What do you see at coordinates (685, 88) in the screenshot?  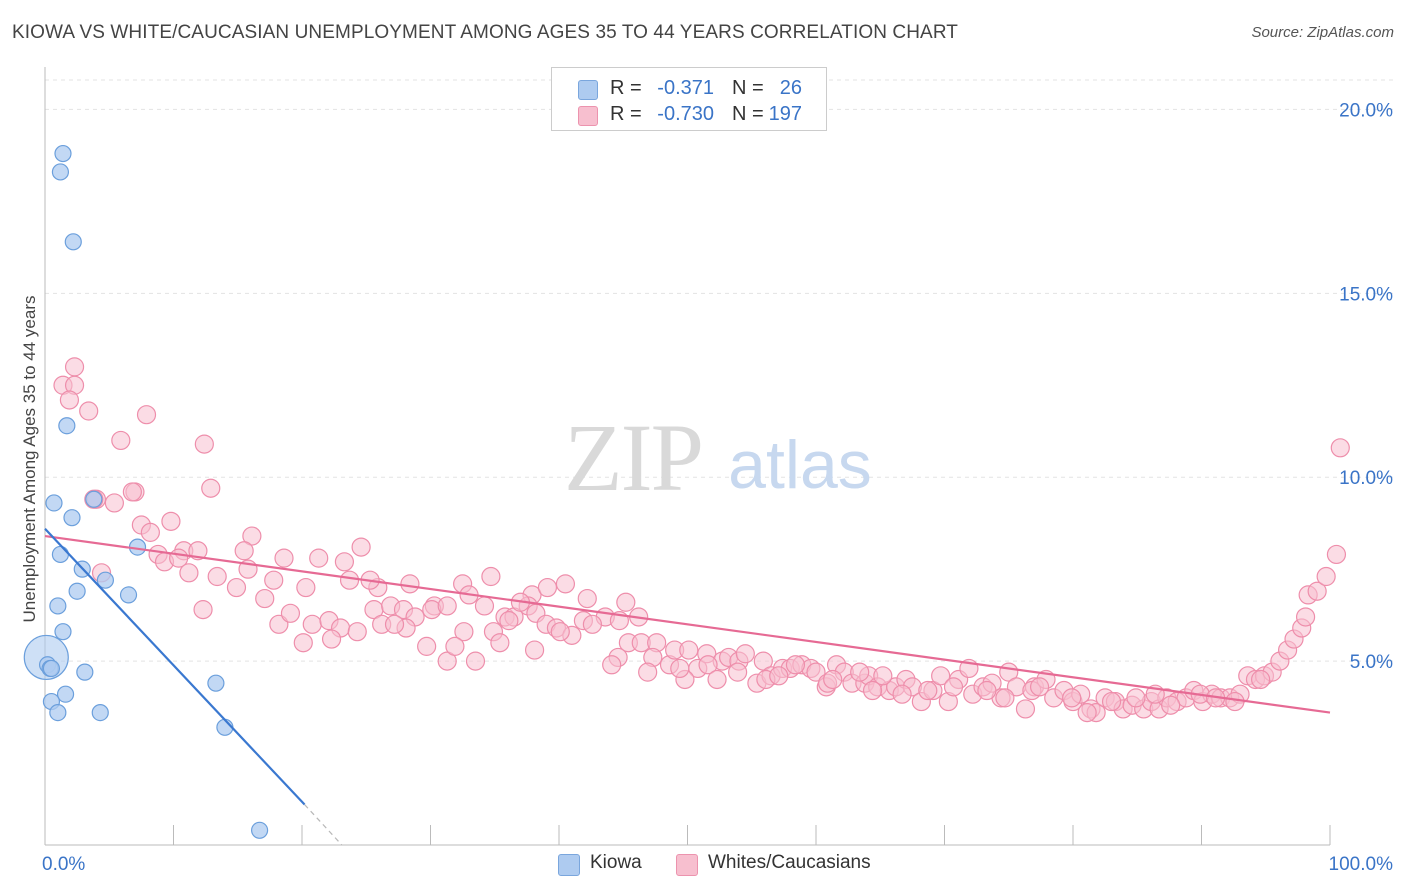 I see `legend-r-value: -0.371` at bounding box center [685, 88].